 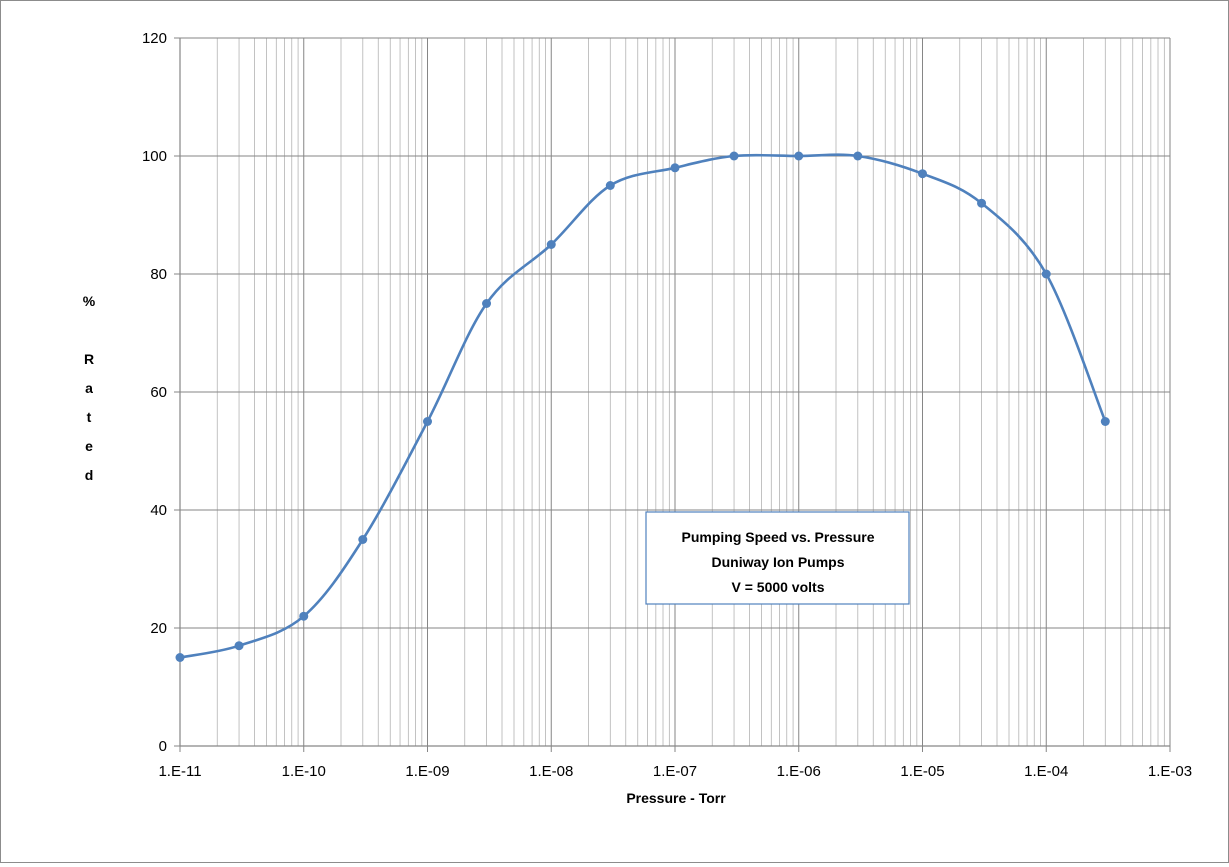 I want to click on y-axis-label-char: a, so click(x=89, y=388).